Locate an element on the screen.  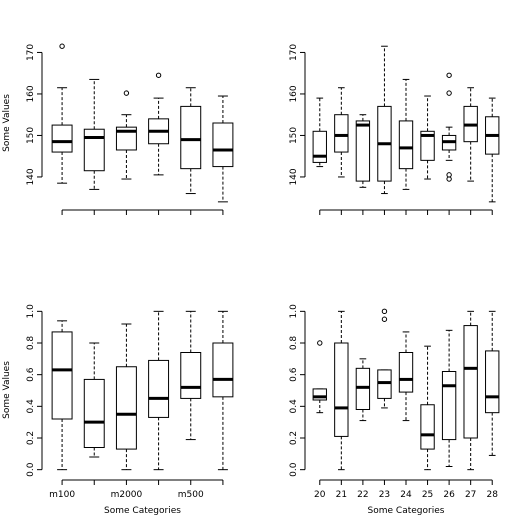
panel-2: 140 150 160 170 is located at coordinates (394, 129).